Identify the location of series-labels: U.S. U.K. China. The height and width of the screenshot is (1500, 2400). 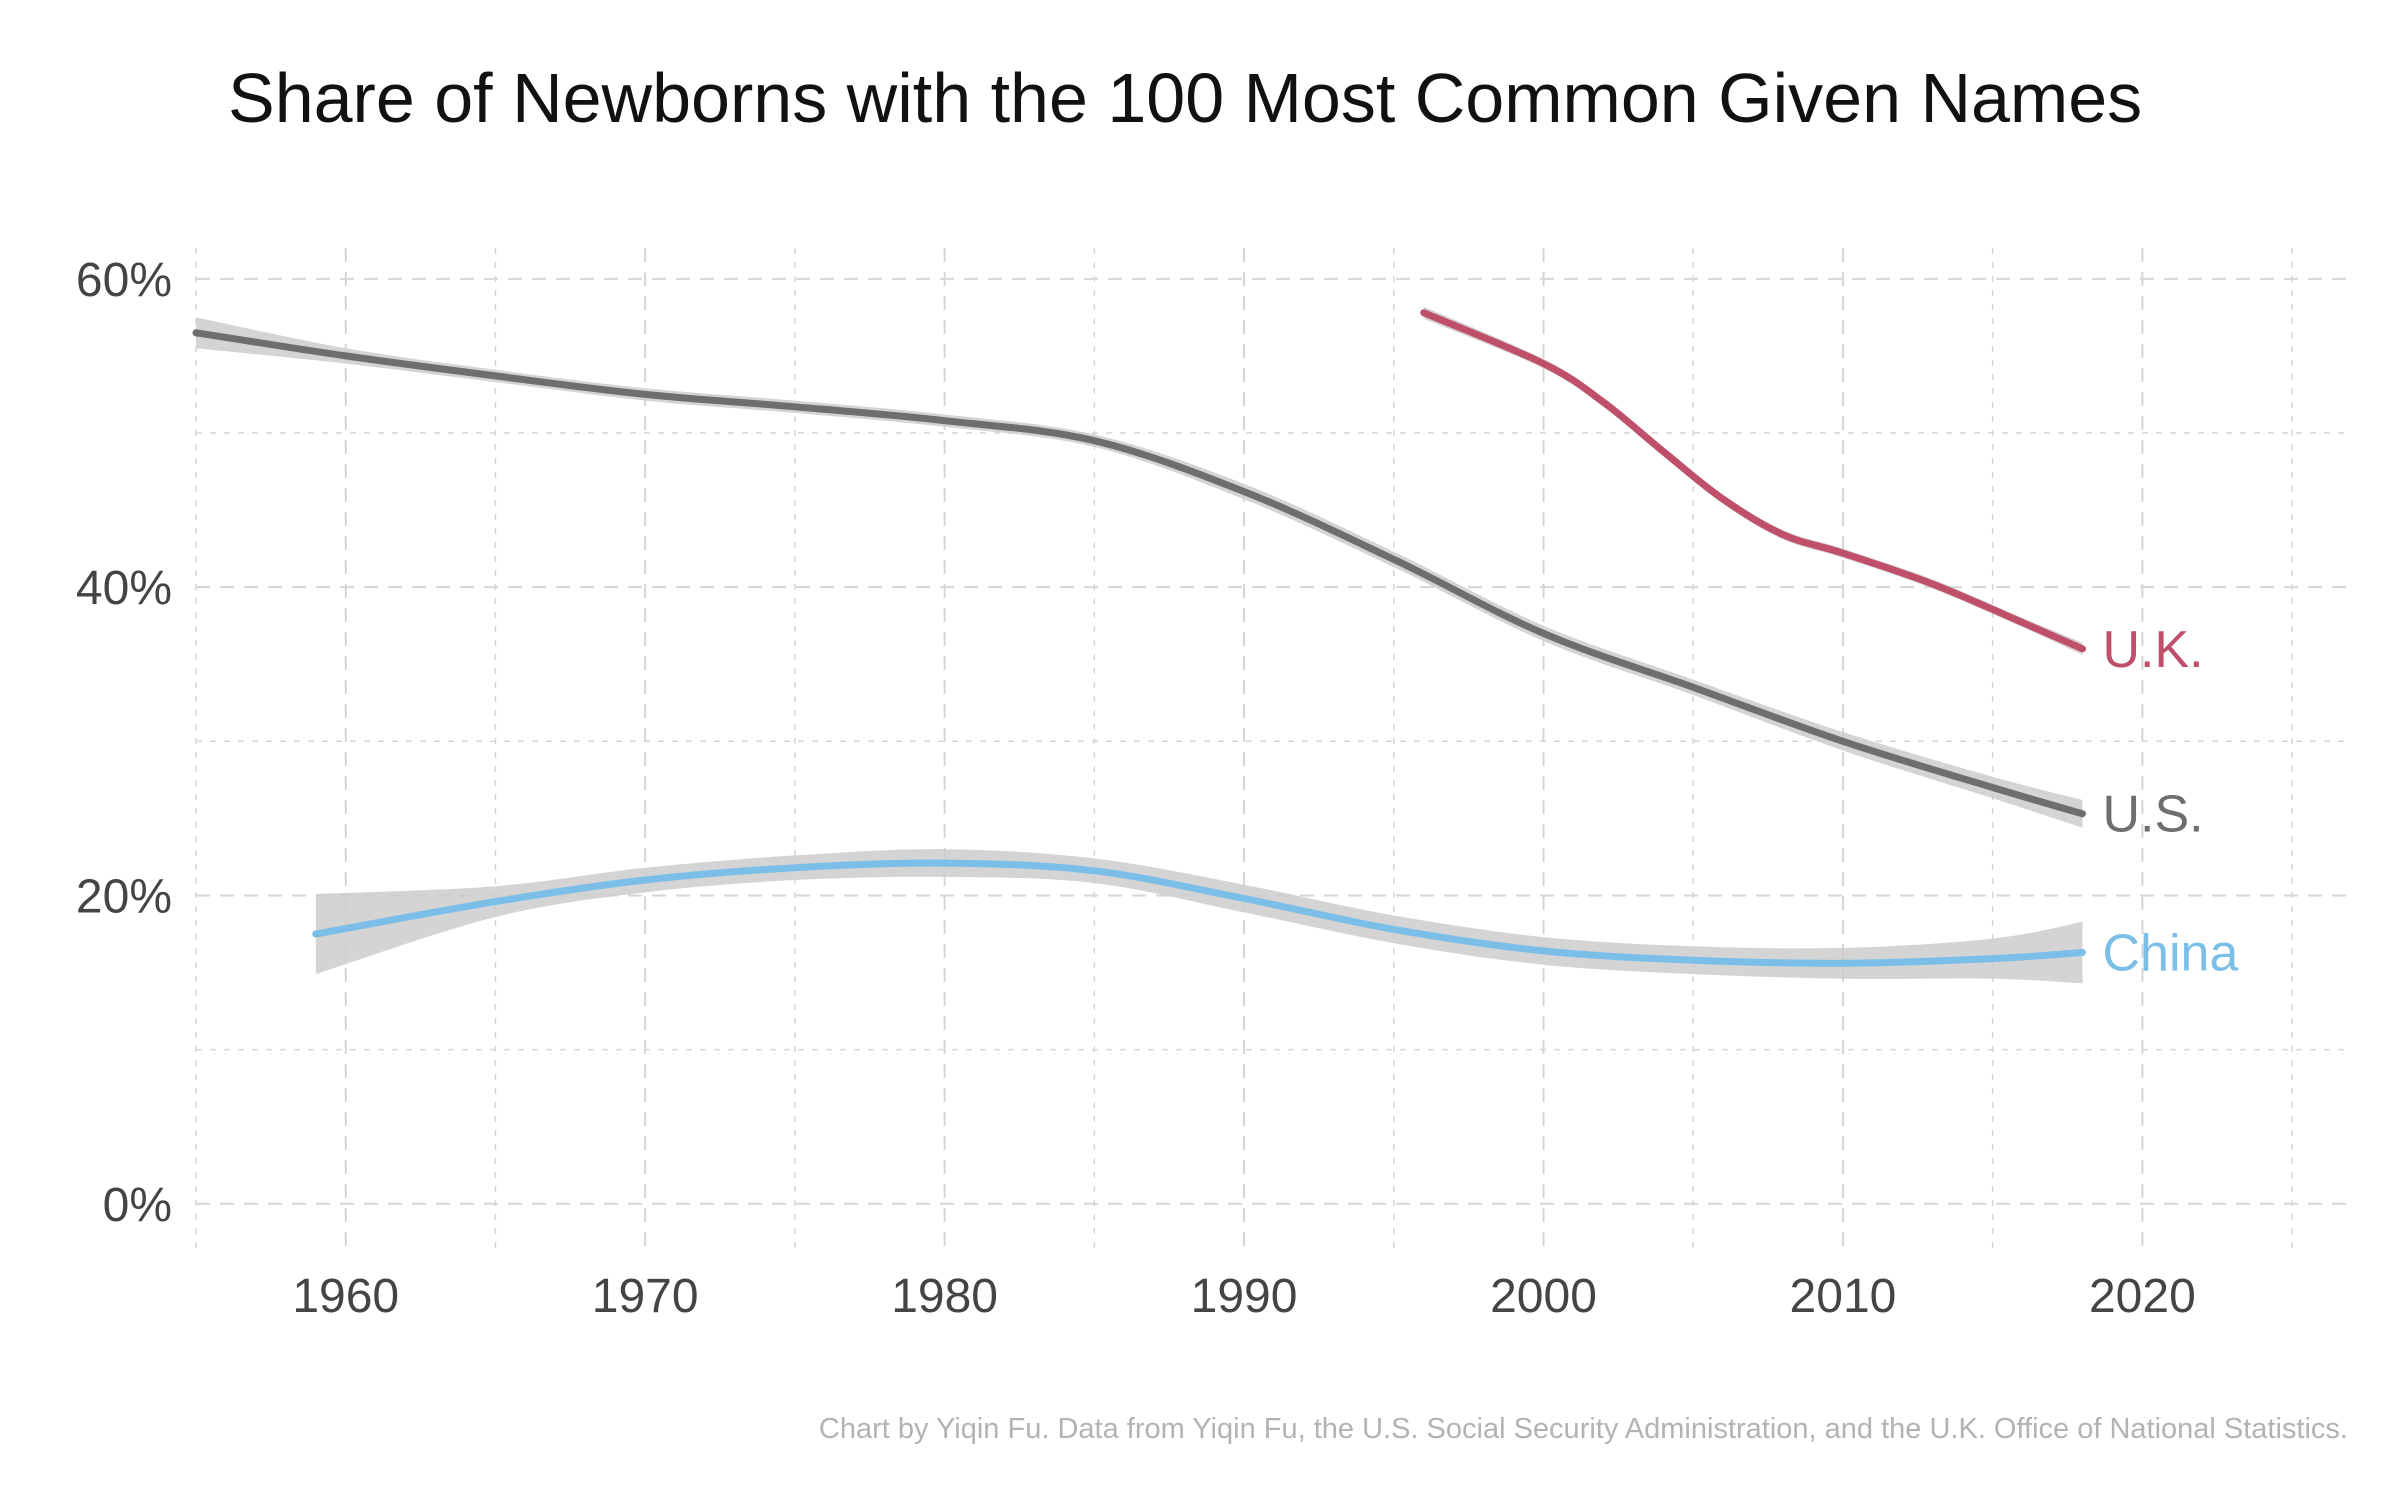
(2171, 802).